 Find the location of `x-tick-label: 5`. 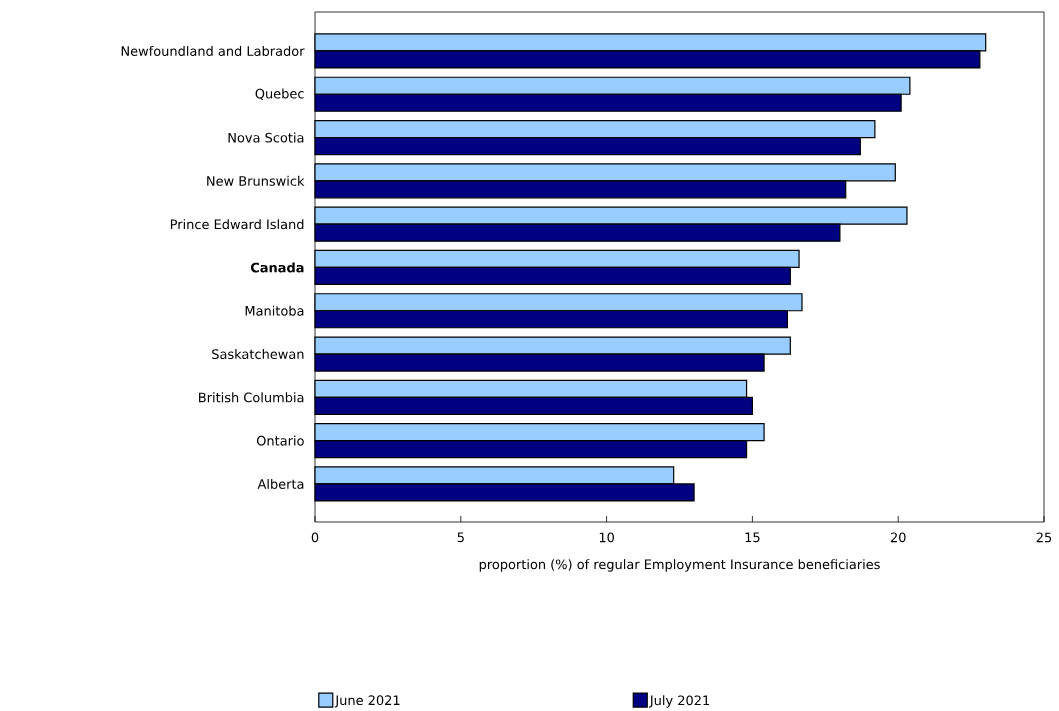

x-tick-label: 5 is located at coordinates (460, 537).